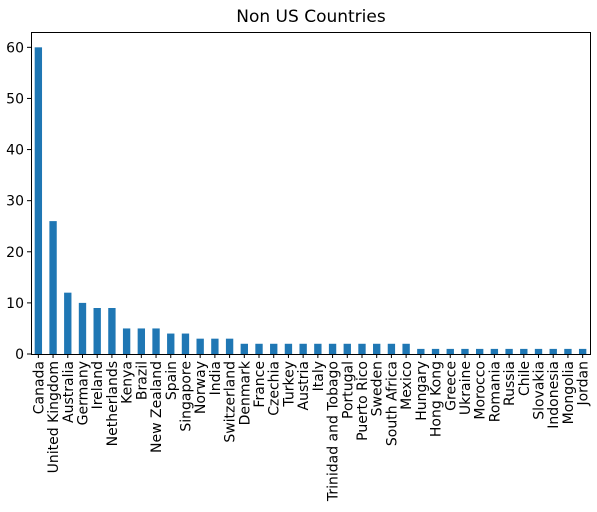 Image resolution: width=597 pixels, height=512 pixels. What do you see at coordinates (407, 385) in the screenshot?
I see `x-tick-label: Mexico` at bounding box center [407, 385].